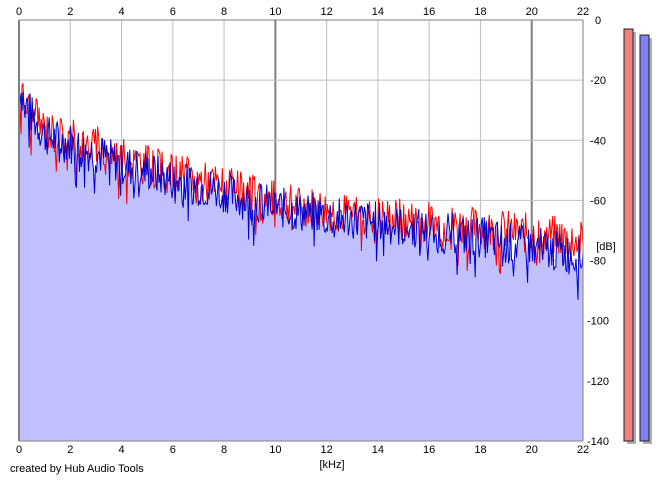 The width and height of the screenshot is (664, 481). I want to click on y-tick-label: -80, so click(598, 262).